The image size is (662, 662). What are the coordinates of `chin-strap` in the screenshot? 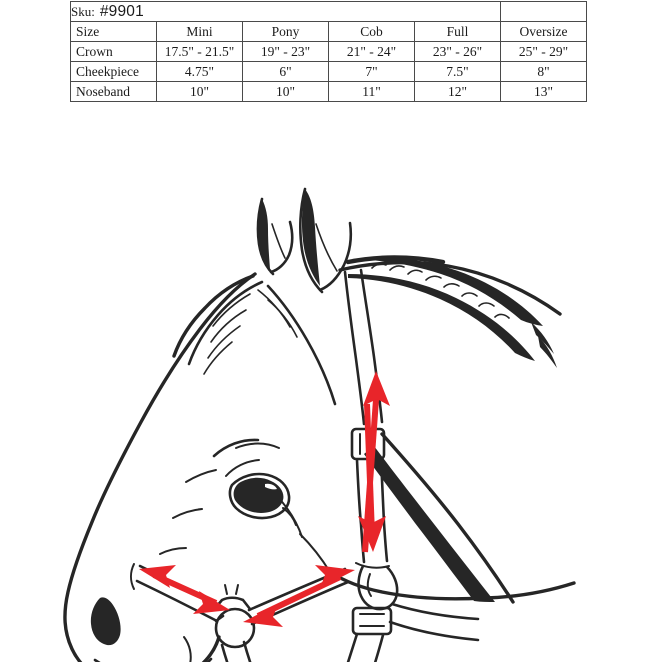 It's located at (236, 651).